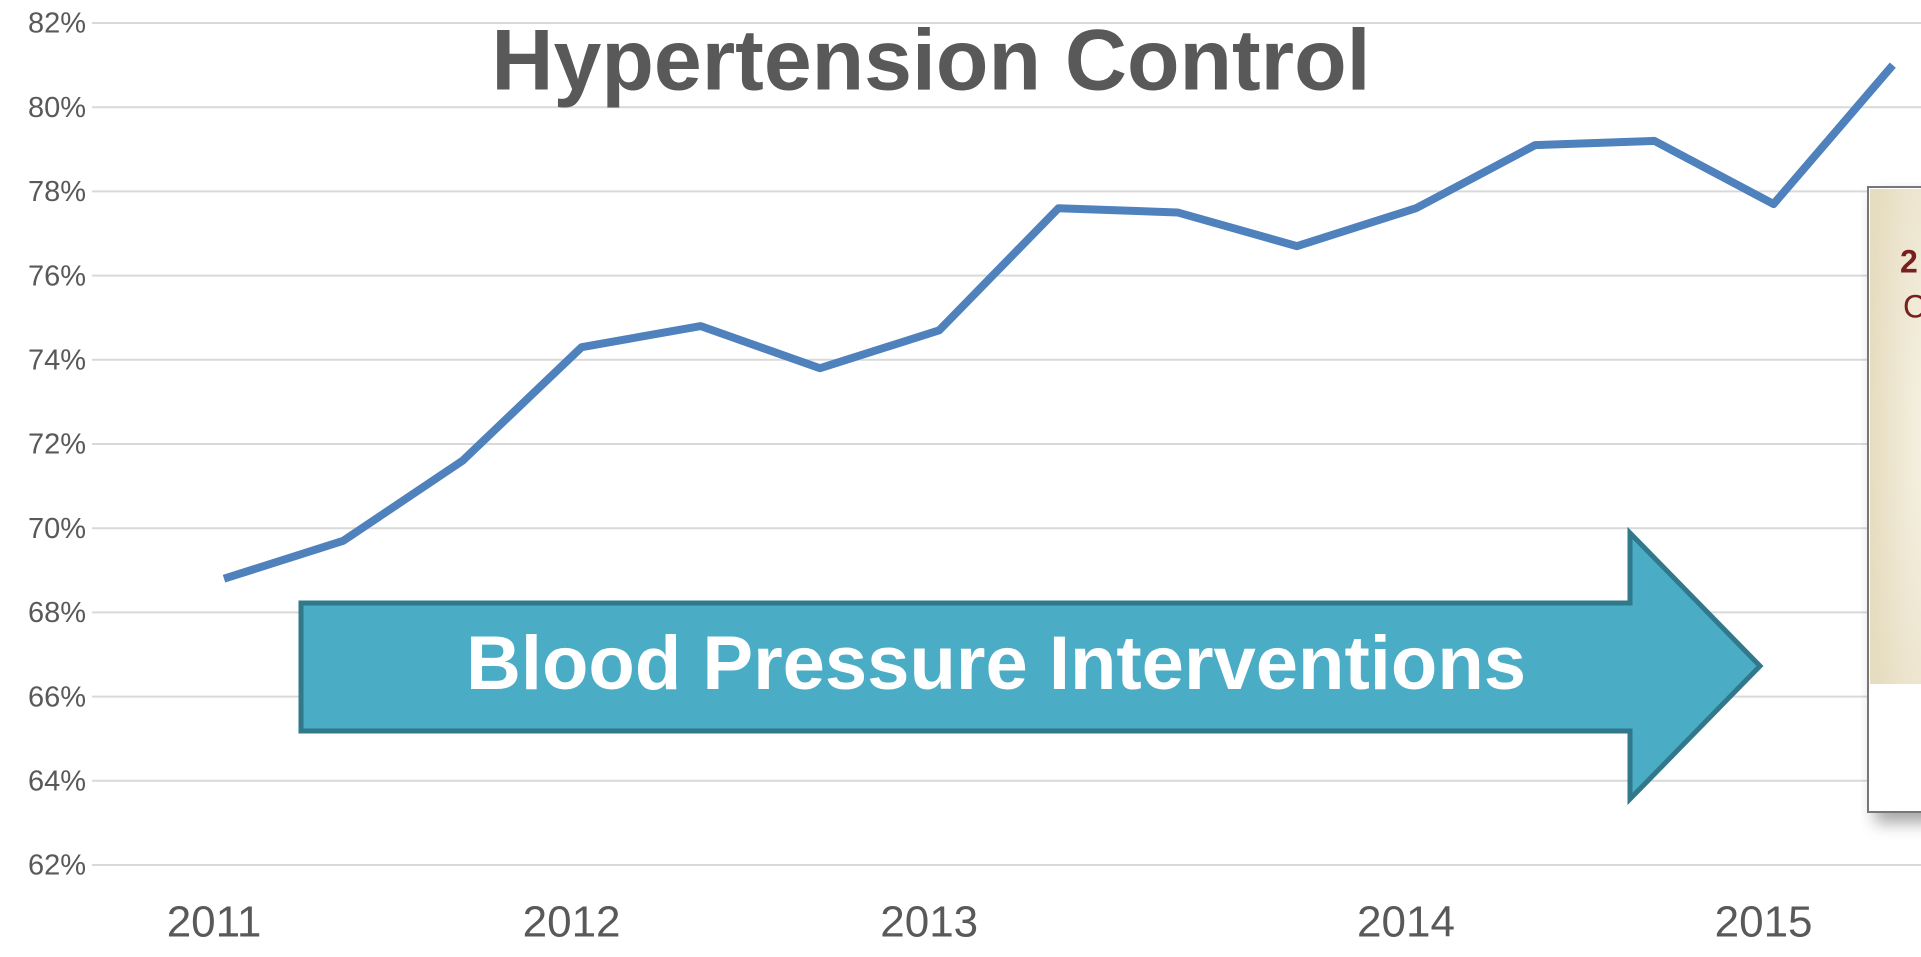 Image resolution: width=1921 pixels, height=957 pixels. What do you see at coordinates (572, 922) in the screenshot?
I see `x-tick-label: 2012` at bounding box center [572, 922].